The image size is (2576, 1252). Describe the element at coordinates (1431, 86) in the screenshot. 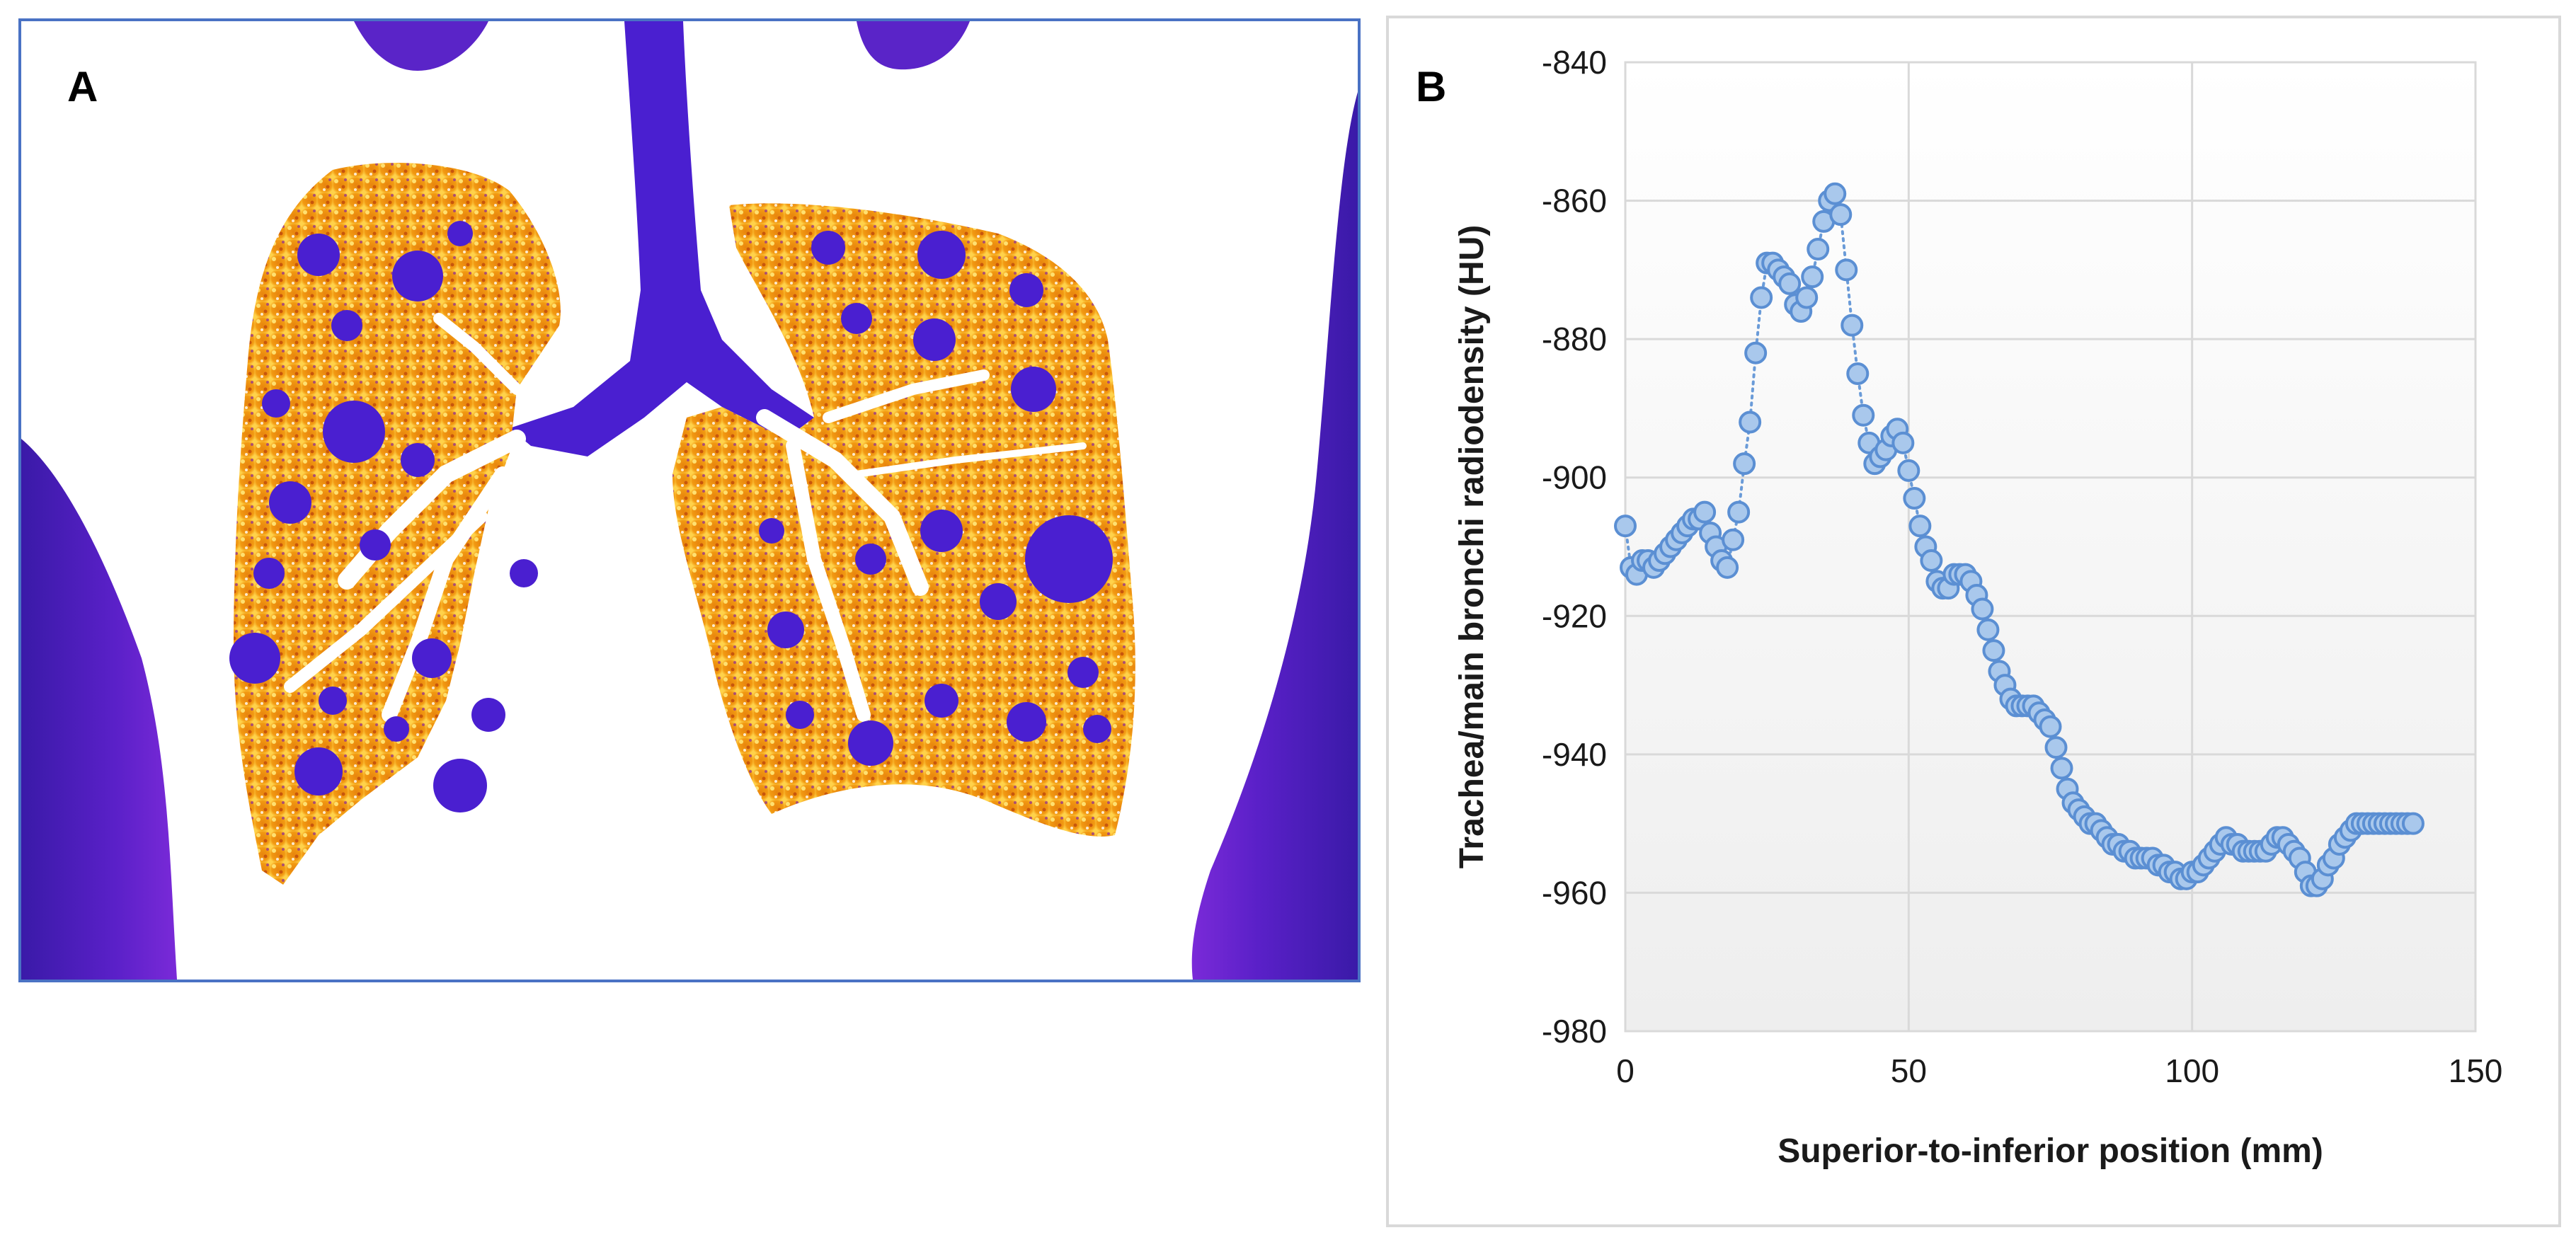

I see `panel-b-label: B` at that location.